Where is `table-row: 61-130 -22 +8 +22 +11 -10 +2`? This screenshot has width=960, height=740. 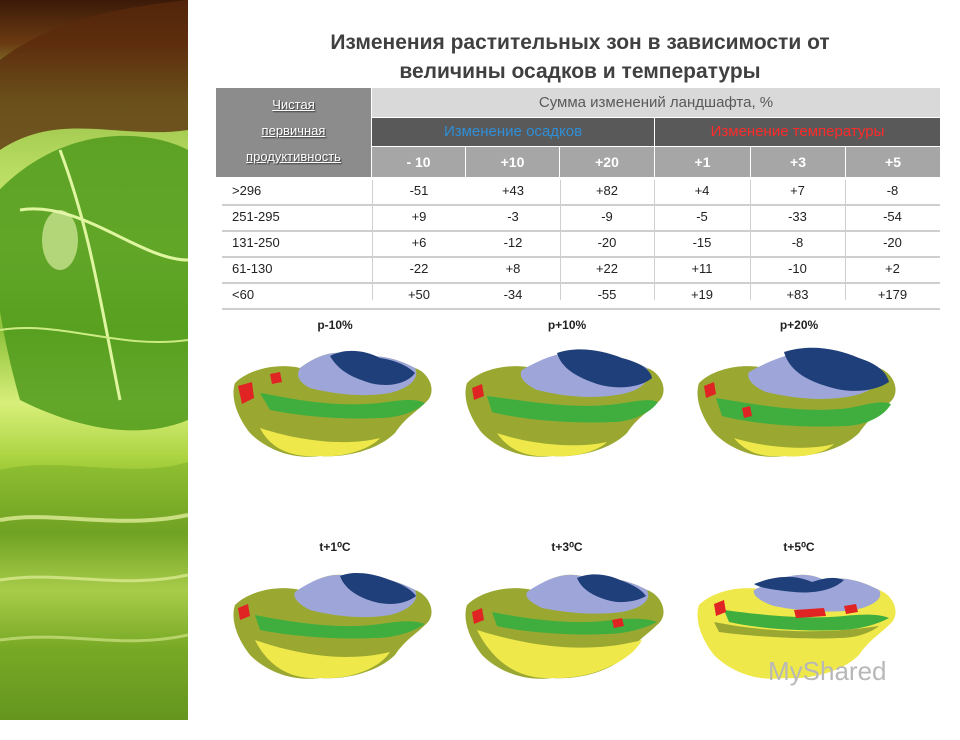
table-row: 61-130 -22 +8 +22 +11 -10 +2 is located at coordinates (581, 271).